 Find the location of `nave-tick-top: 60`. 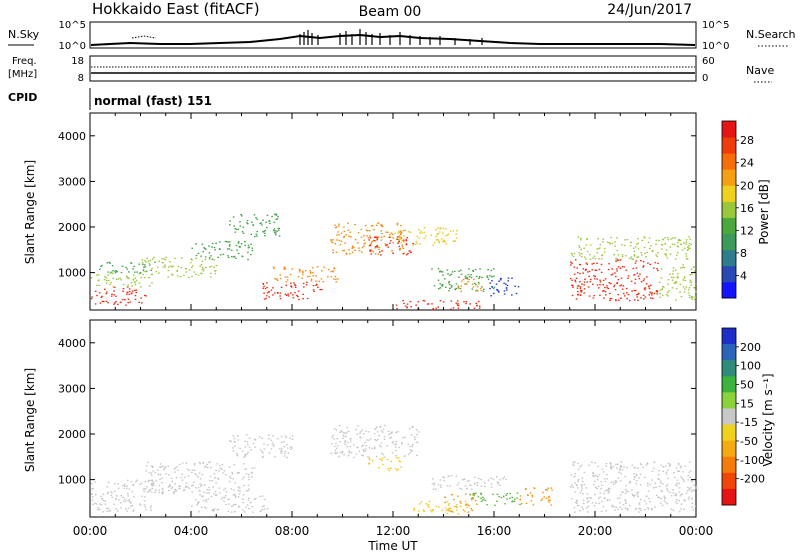

nave-tick-top: 60 is located at coordinates (708, 61).